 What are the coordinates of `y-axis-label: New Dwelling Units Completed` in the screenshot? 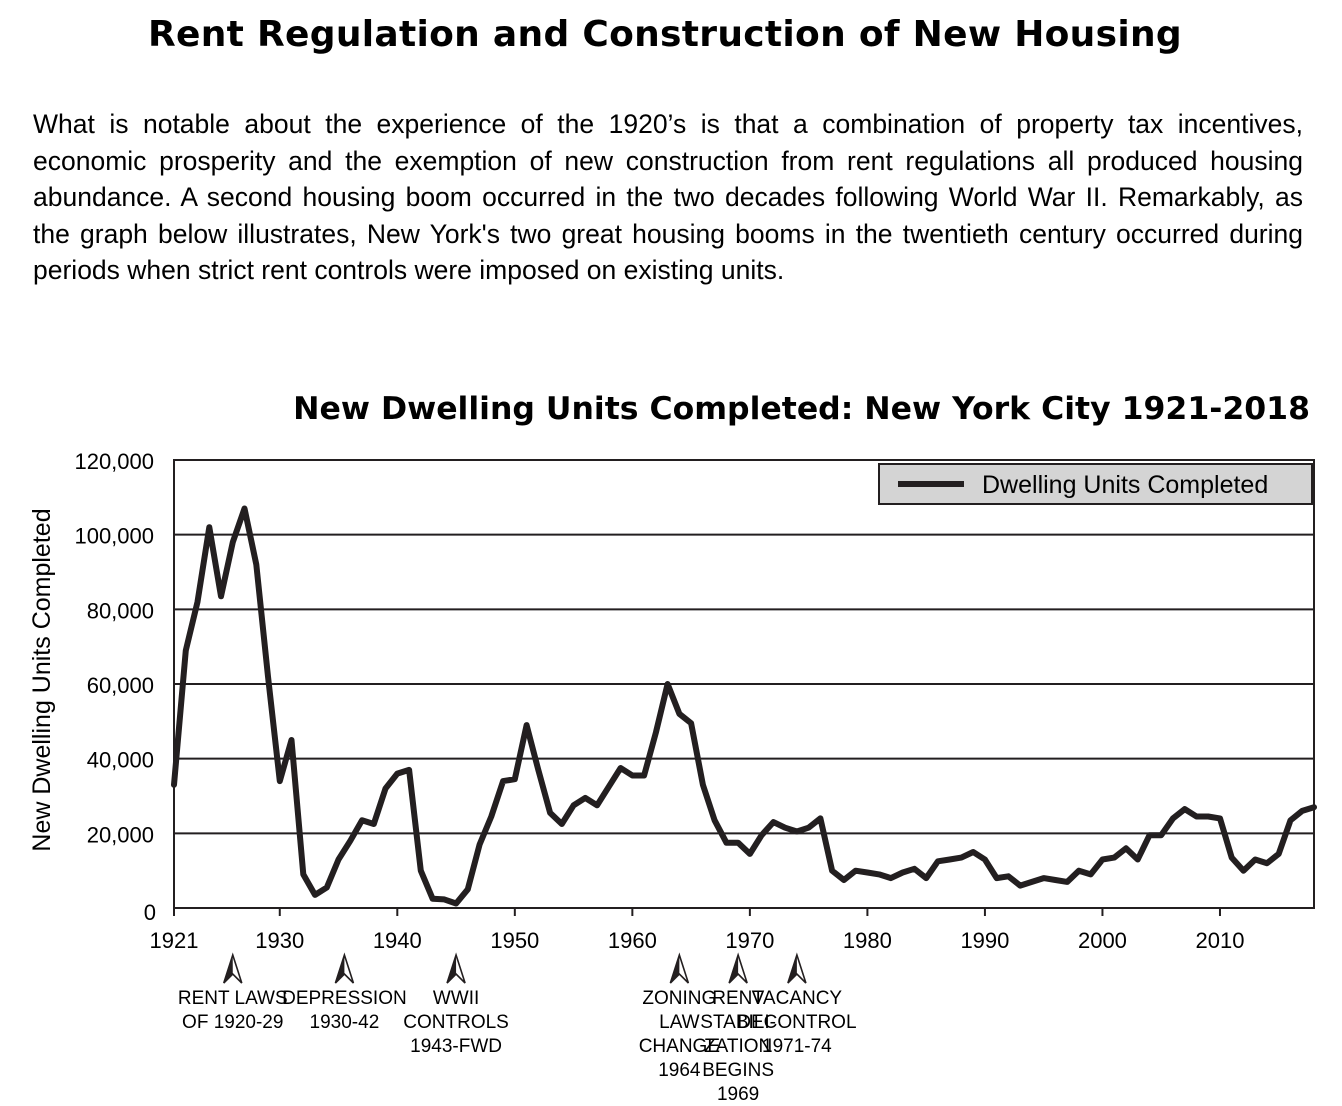 It's located at (42, 679).